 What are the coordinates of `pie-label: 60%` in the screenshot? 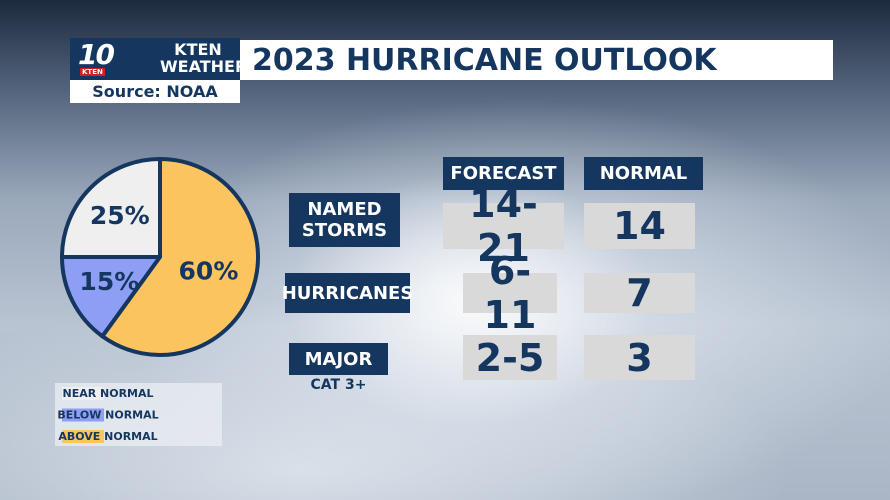 It's located at (209, 271).